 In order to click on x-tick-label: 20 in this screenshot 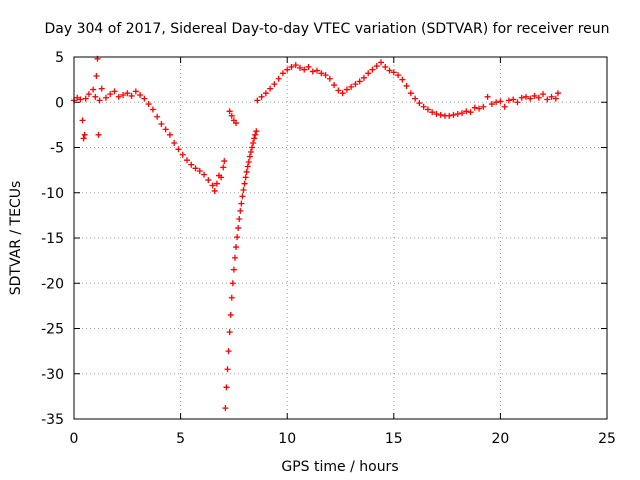, I will do `click(500, 439)`.